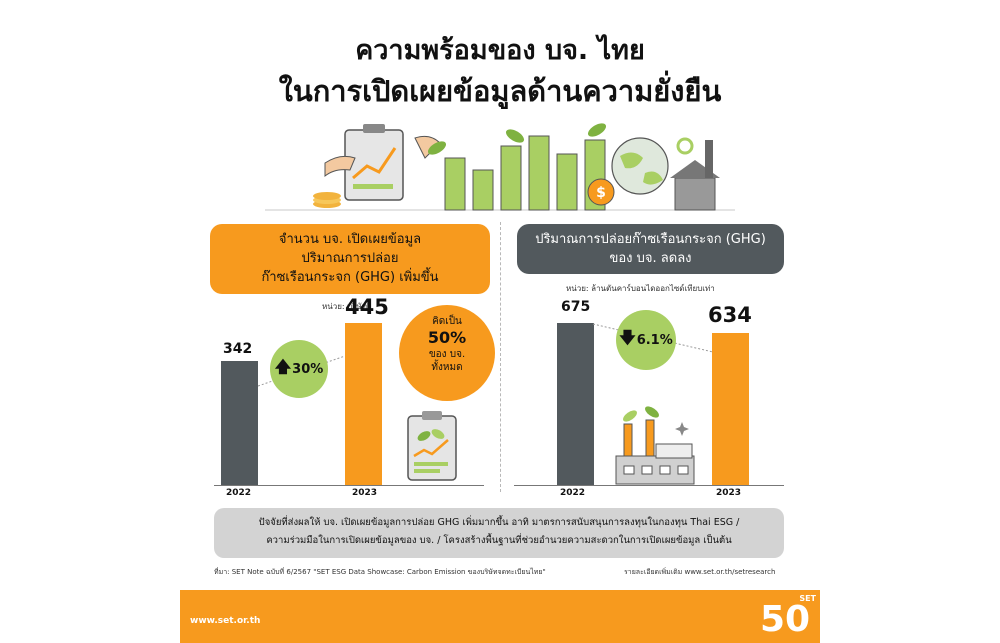 The image size is (1000, 643). I want to click on callout-percent: 50%, so click(447, 337).